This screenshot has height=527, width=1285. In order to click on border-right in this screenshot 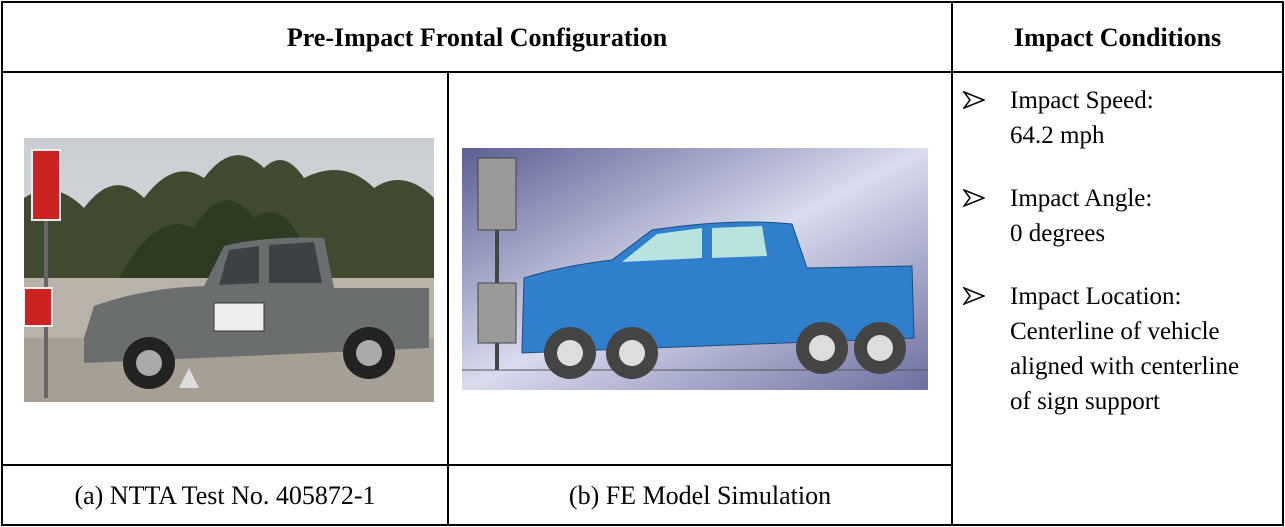, I will do `click(1283, 263)`.